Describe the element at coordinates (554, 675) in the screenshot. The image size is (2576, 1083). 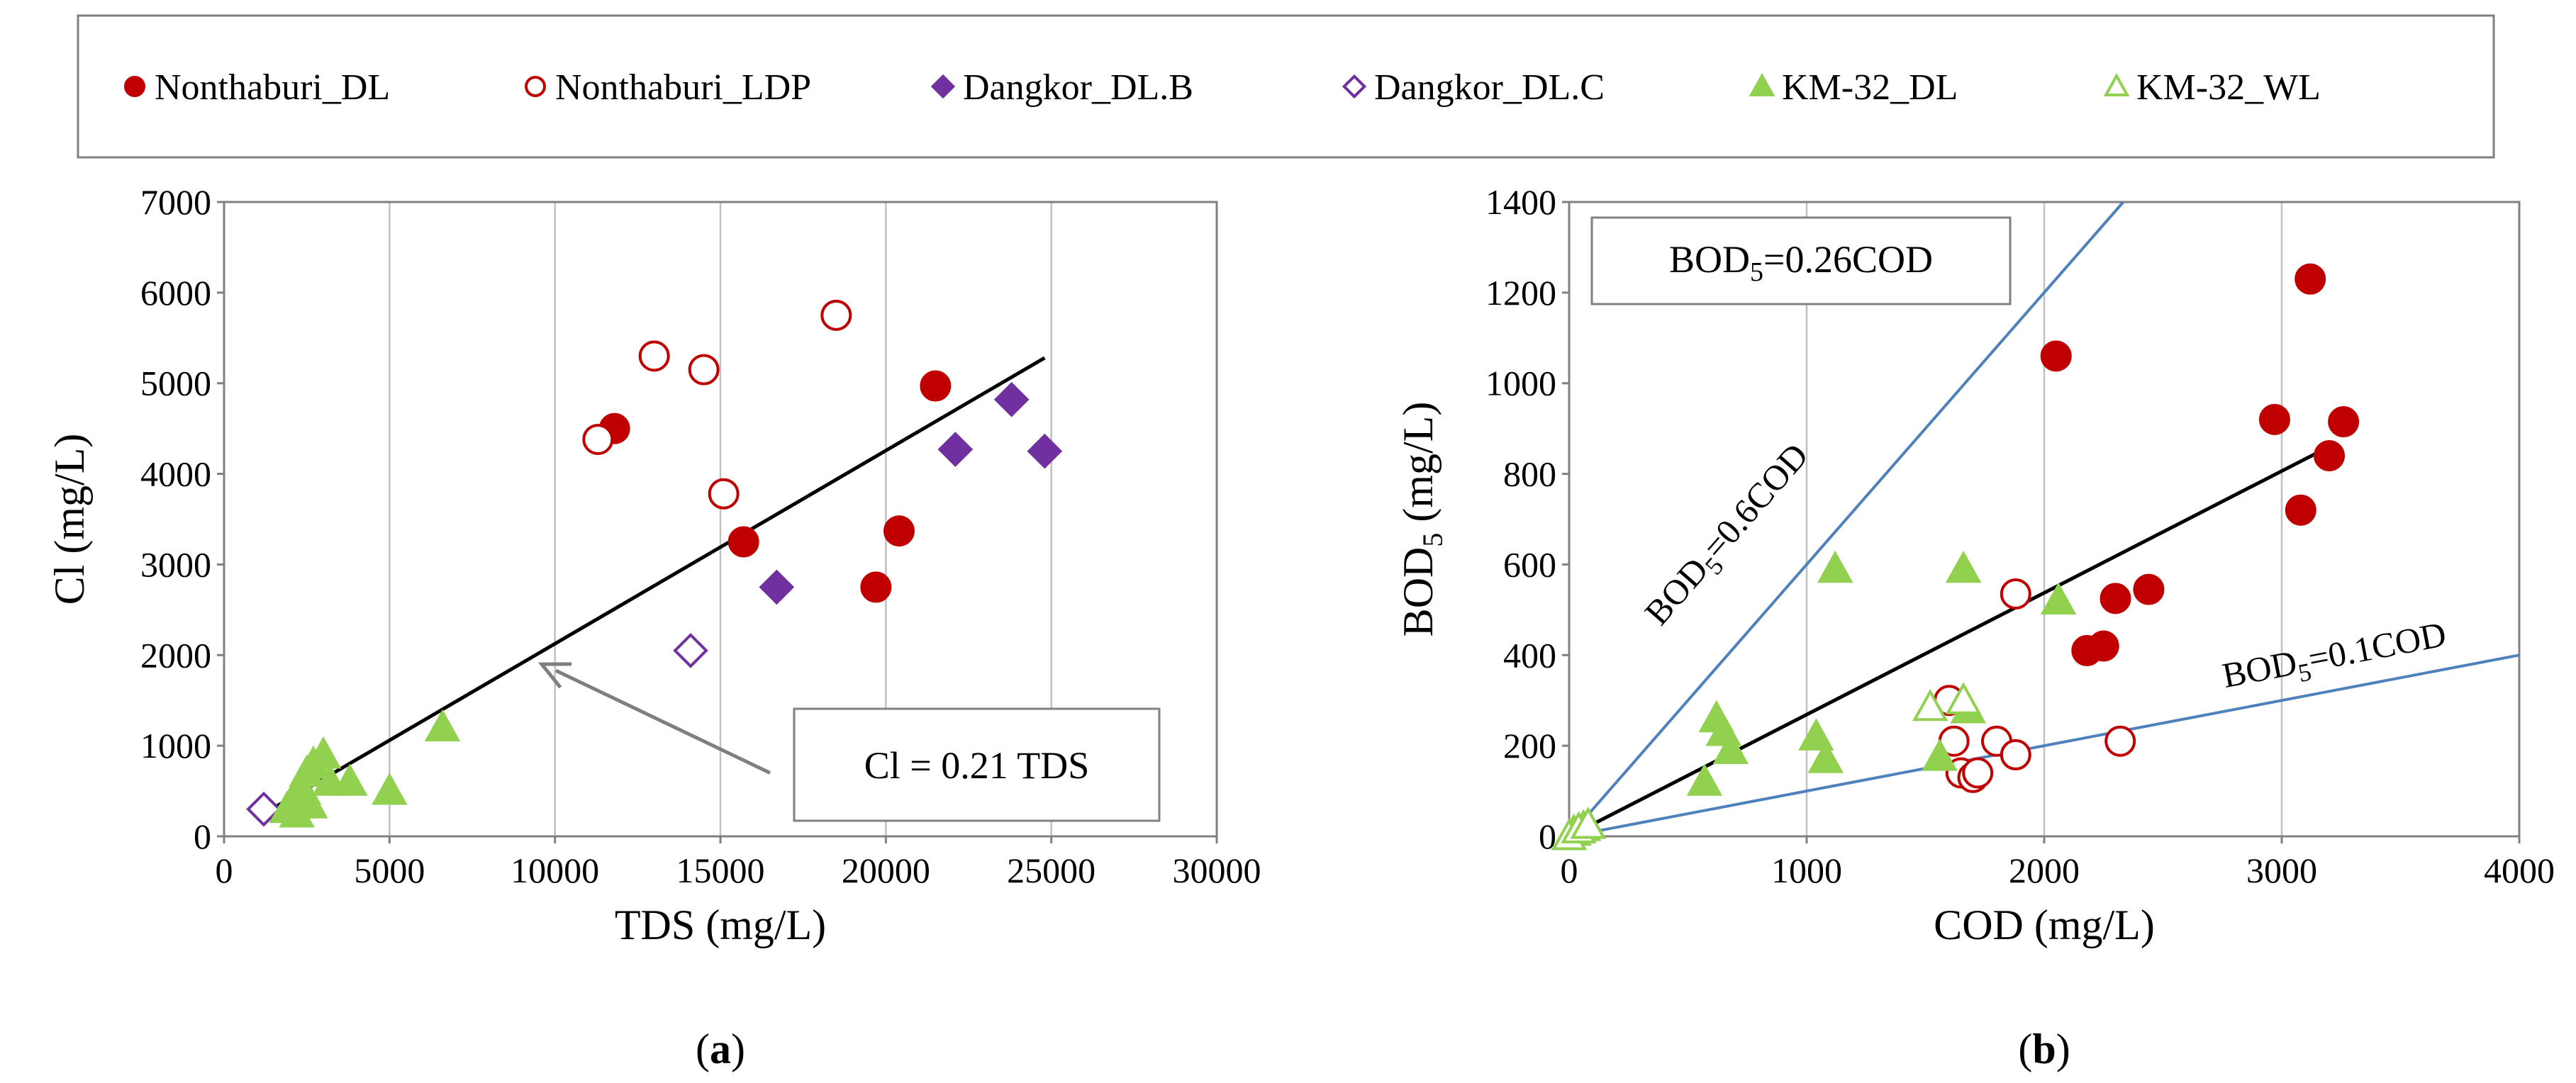
I see `annotation-arrowhead` at that location.